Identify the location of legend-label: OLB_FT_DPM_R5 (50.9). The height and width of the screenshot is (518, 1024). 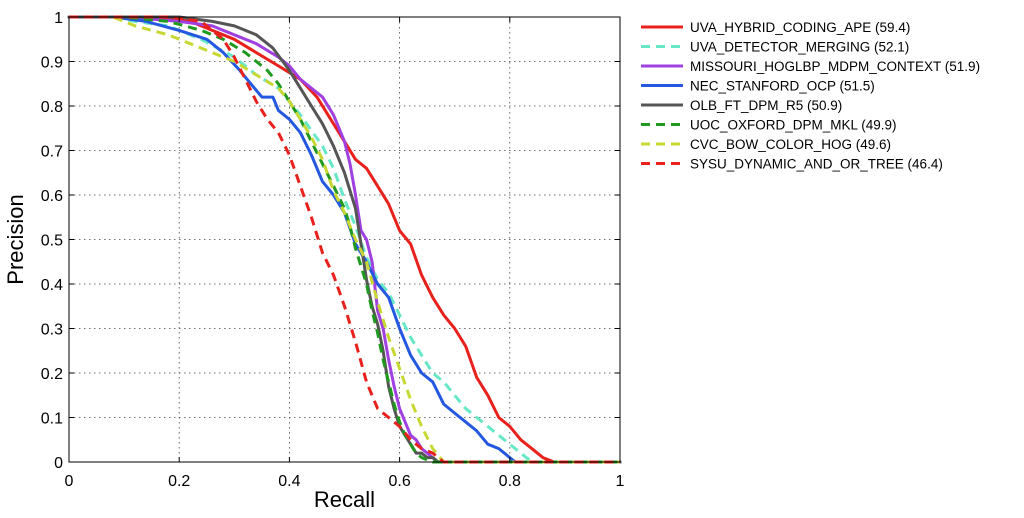
(766, 105).